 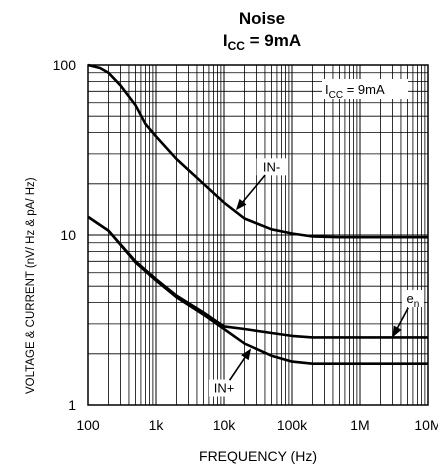 I want to click on icc-annotation: ICC = 9mA, so click(x=355, y=91).